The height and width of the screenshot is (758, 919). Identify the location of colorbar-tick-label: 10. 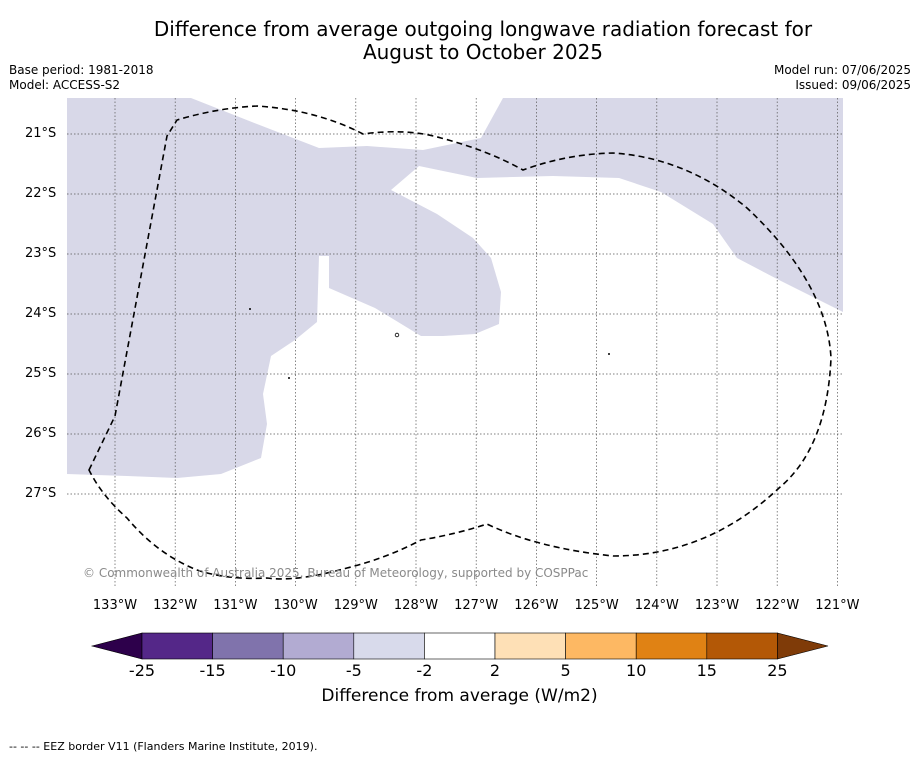
(636, 670).